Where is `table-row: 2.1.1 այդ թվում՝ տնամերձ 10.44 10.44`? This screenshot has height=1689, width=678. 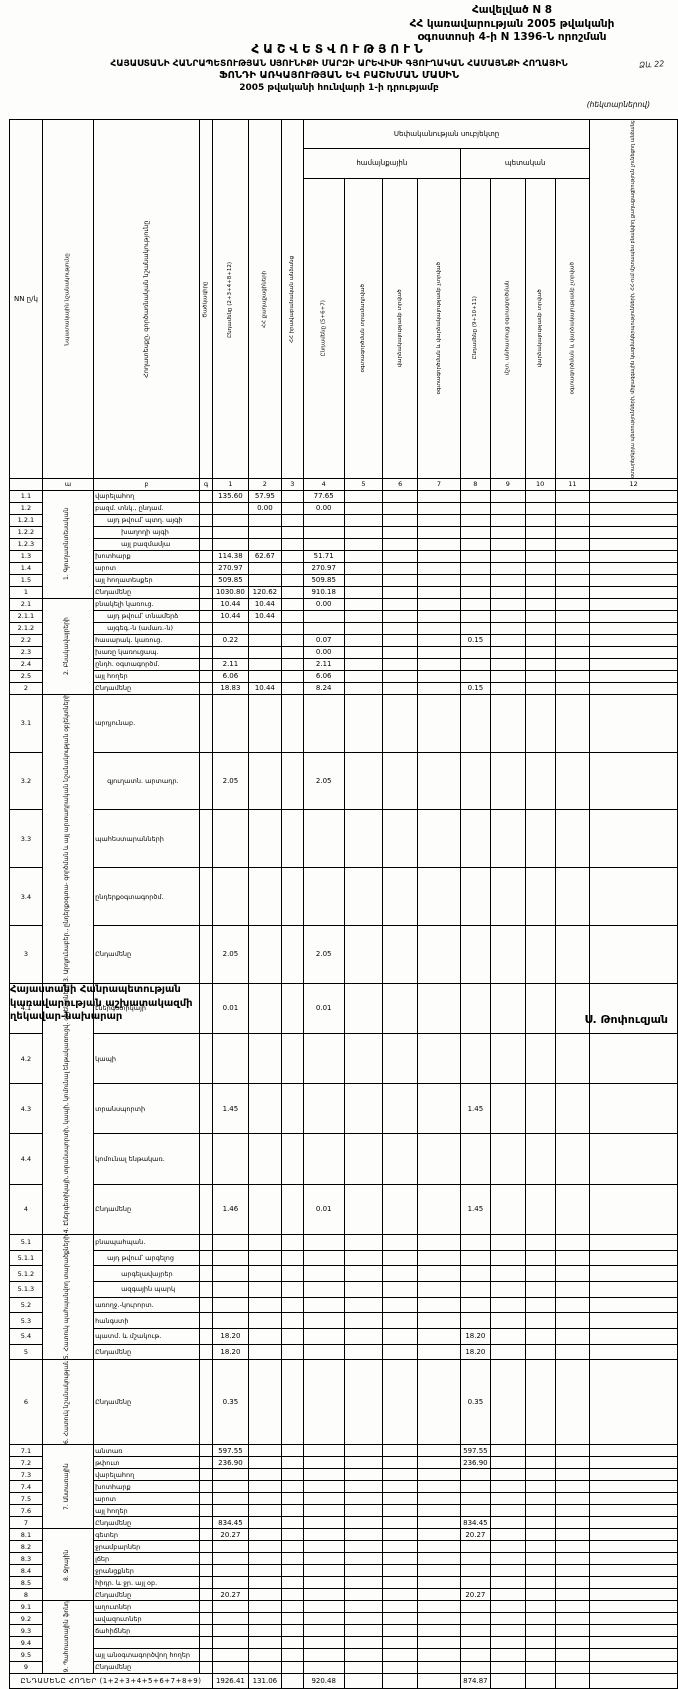 table-row: 2.1.1 այդ թվում՝ տնամերձ 10.44 10.44 is located at coordinates (343, 616).